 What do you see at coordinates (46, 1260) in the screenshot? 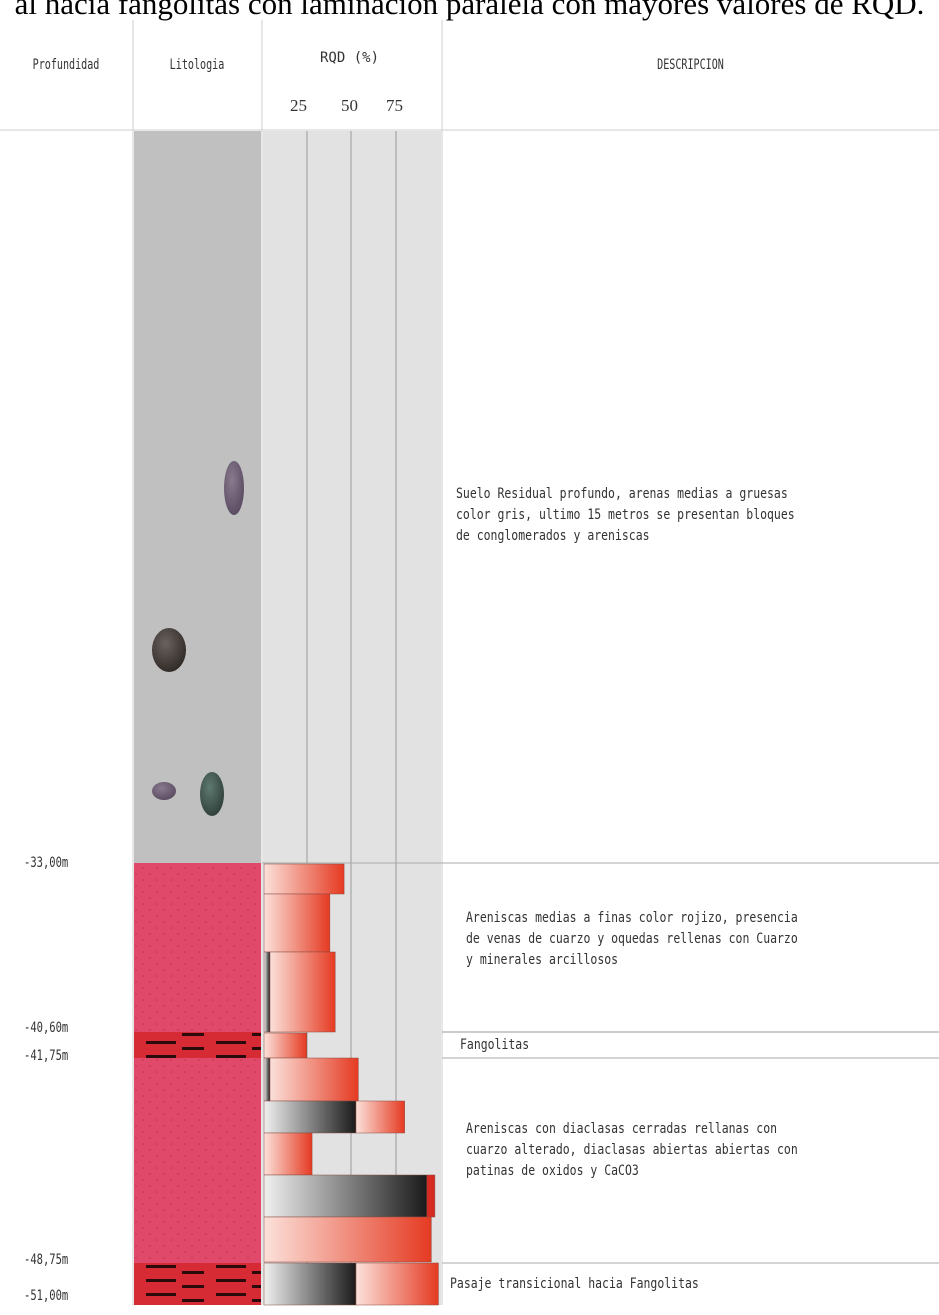
I see `depth-label-48-75: -48,75m` at bounding box center [46, 1260].